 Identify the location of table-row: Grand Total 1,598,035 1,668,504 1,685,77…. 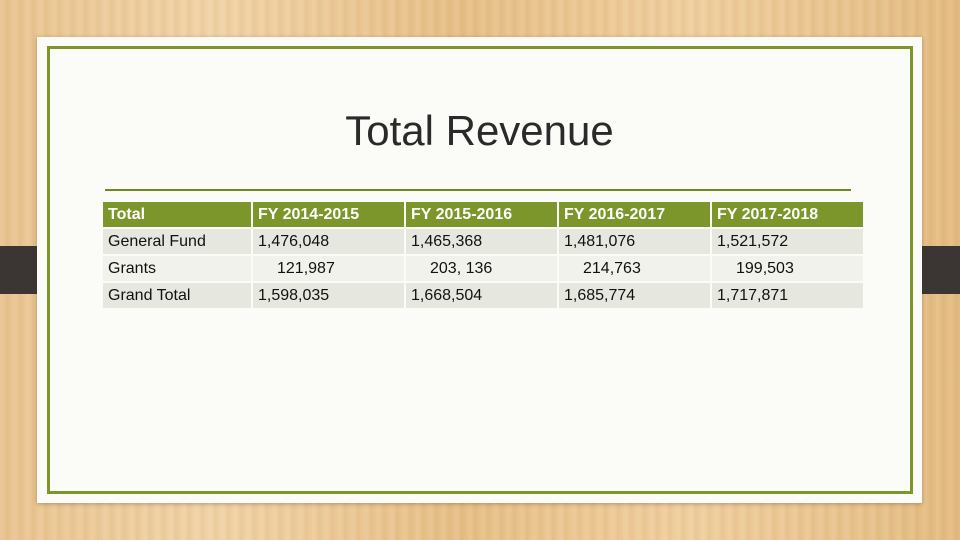
(483, 295).